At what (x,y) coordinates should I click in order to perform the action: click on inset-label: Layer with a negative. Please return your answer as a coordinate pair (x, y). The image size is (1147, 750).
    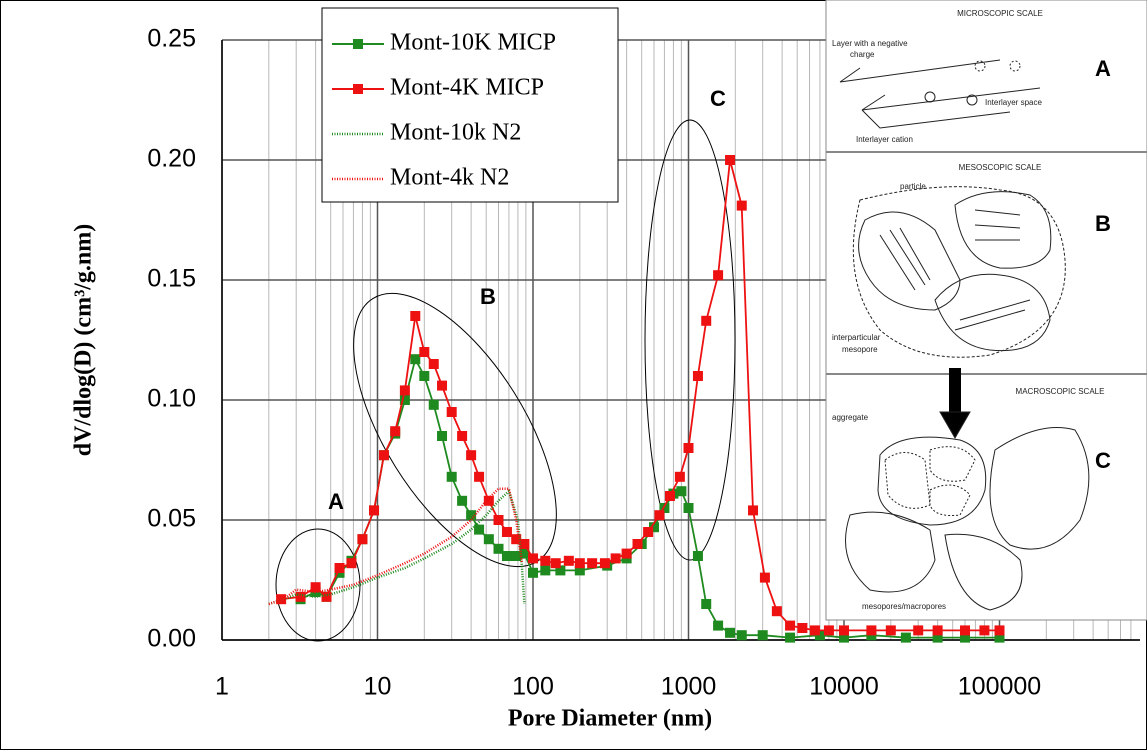
    Looking at the image, I should click on (870, 43).